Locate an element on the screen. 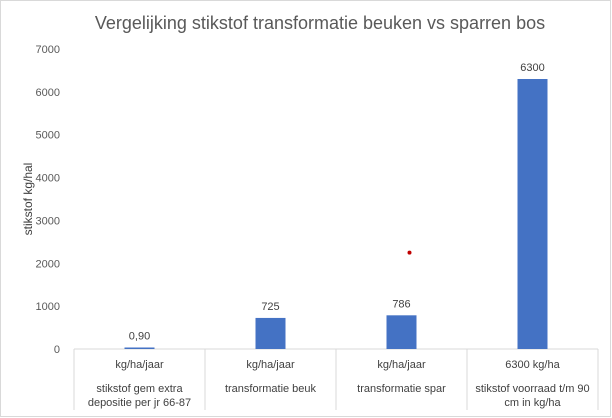 Image resolution: width=612 pixels, height=418 pixels. y-tick-label: 2000 is located at coordinates (48, 264).